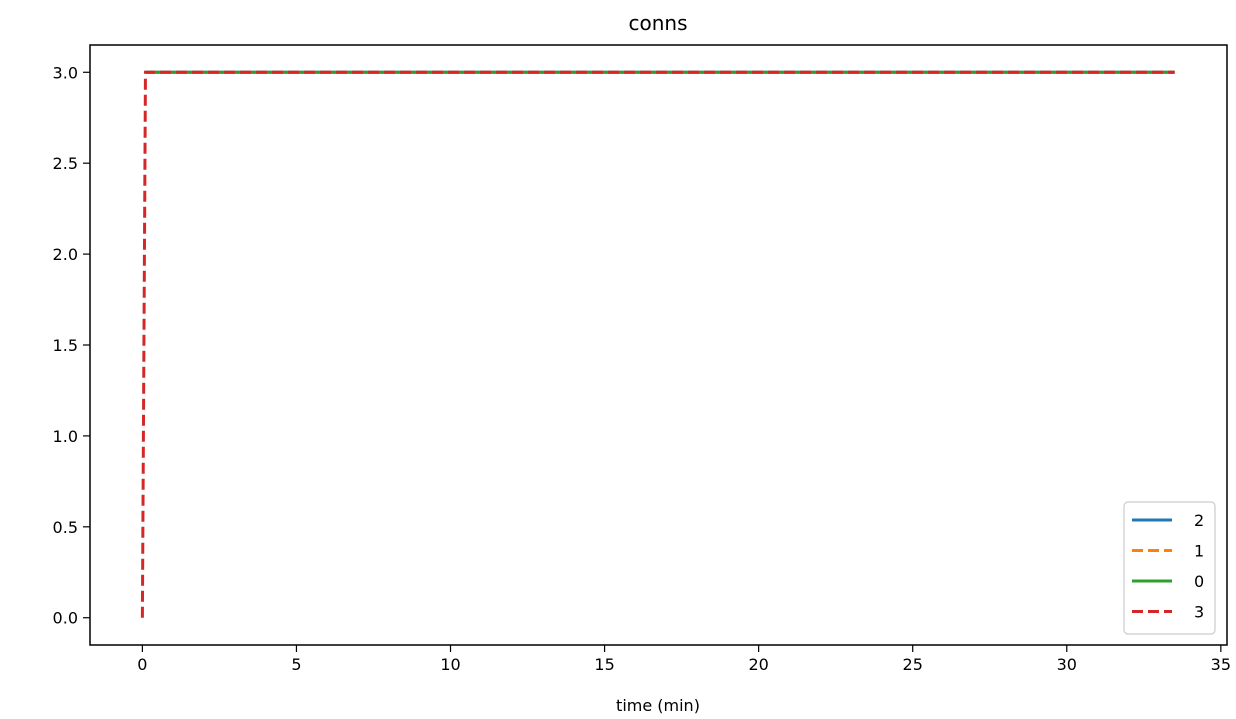 This screenshot has width=1236, height=719. What do you see at coordinates (1199, 581) in the screenshot?
I see `legend-label: 0` at bounding box center [1199, 581].